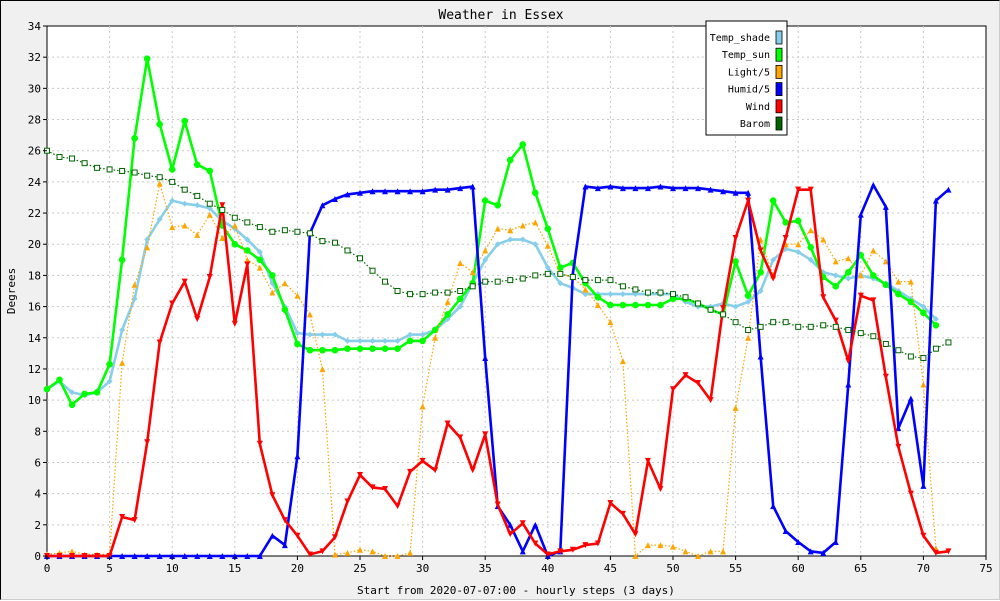 Image resolution: width=1000 pixels, height=601 pixels. I want to click on y-tick-label: 12, so click(34, 369).